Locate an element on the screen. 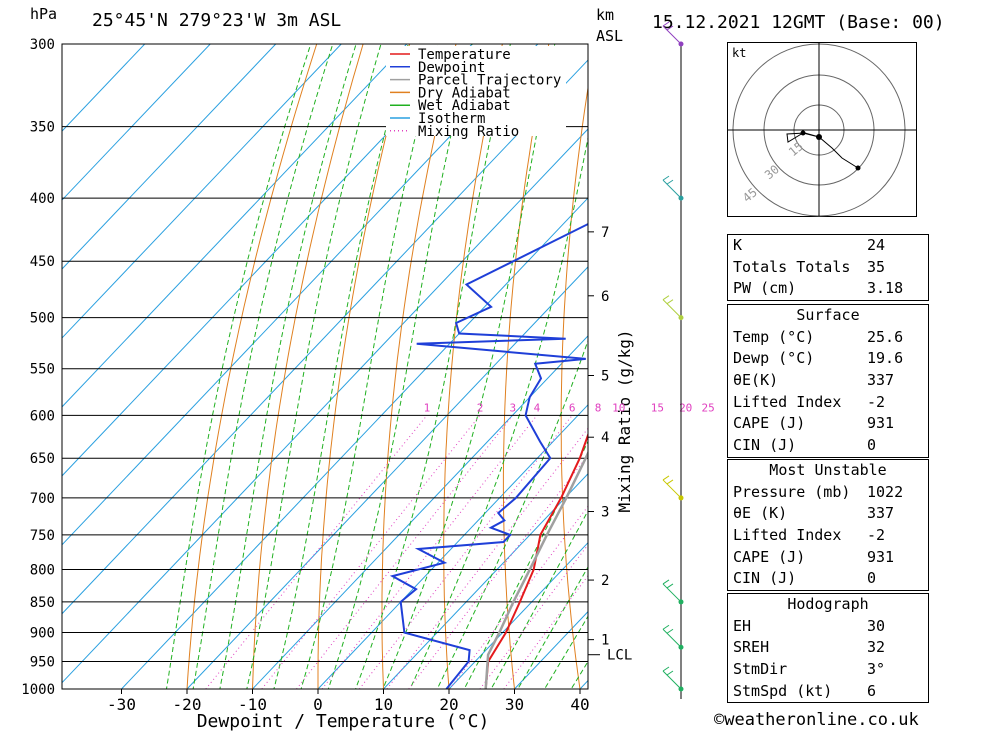 The width and height of the screenshot is (1000, 733). mu-row: Lifted Index -2 is located at coordinates (828, 536).